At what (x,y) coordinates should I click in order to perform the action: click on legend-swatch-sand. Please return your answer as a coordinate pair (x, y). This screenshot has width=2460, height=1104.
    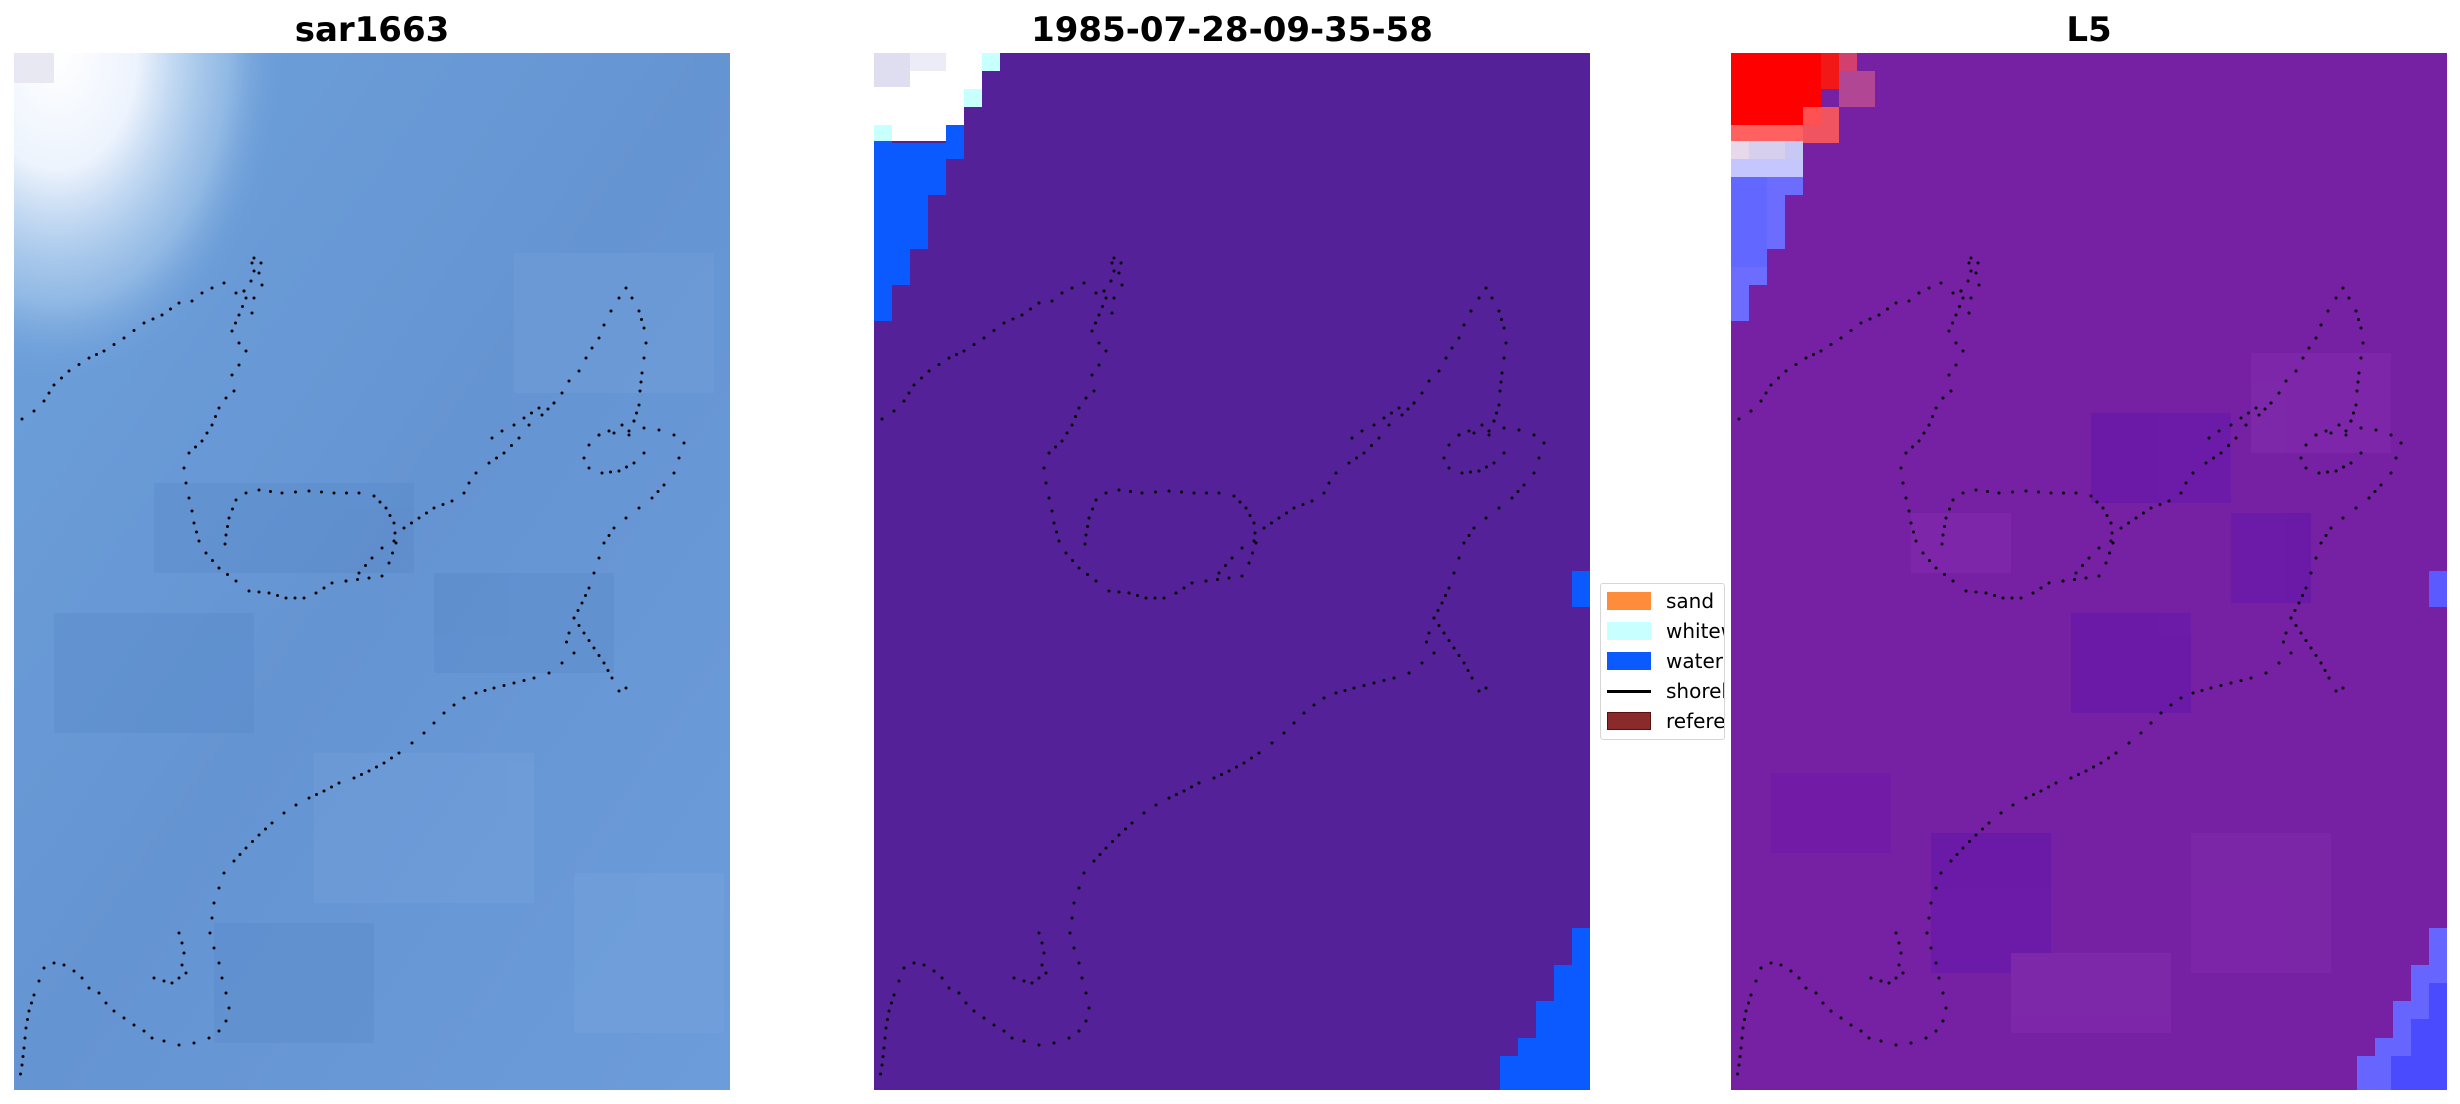
    Looking at the image, I should click on (1629, 601).